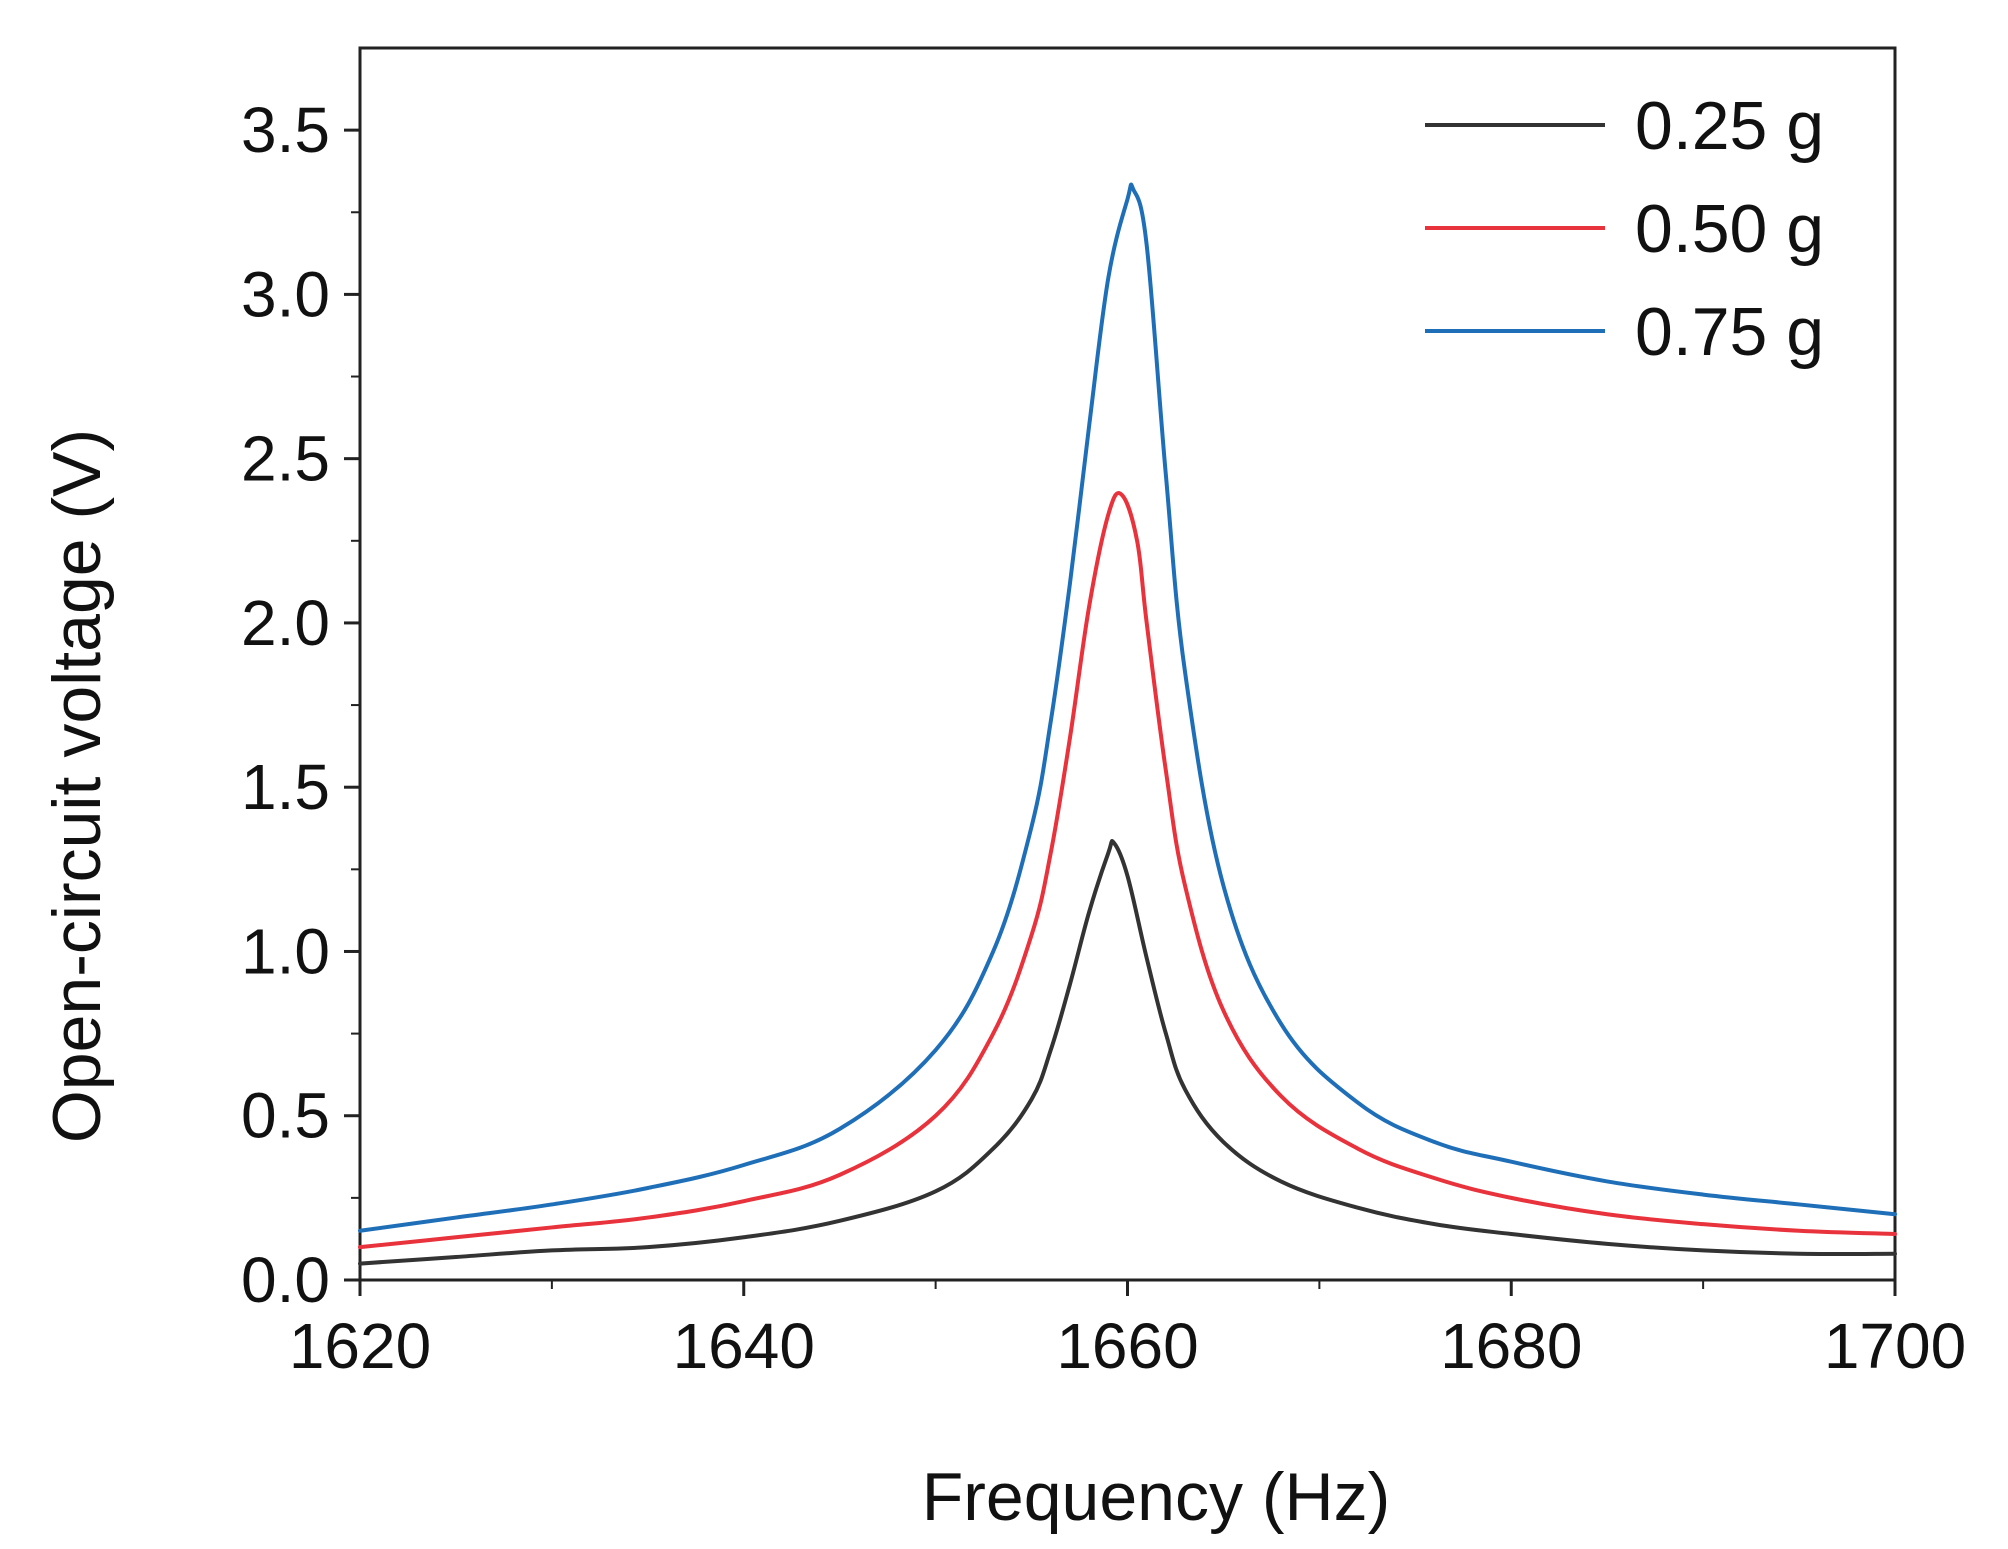 This screenshot has width=2008, height=1549. I want to click on y-tick-label: 2.0, so click(285, 623).